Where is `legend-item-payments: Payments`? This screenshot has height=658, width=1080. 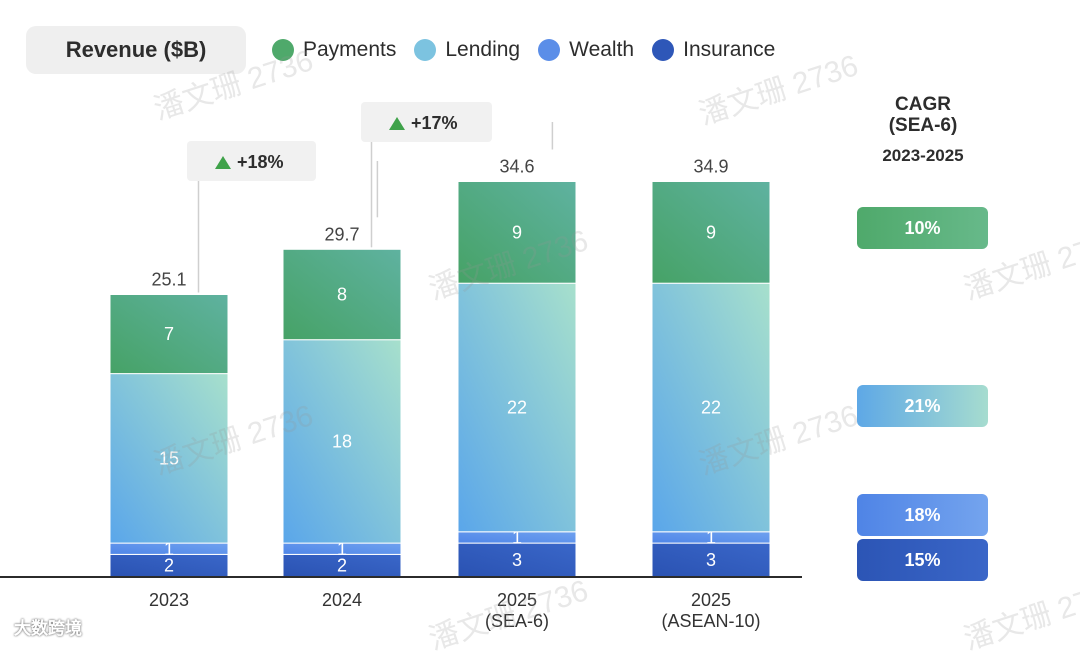
legend-item-payments: Payments is located at coordinates (334, 50).